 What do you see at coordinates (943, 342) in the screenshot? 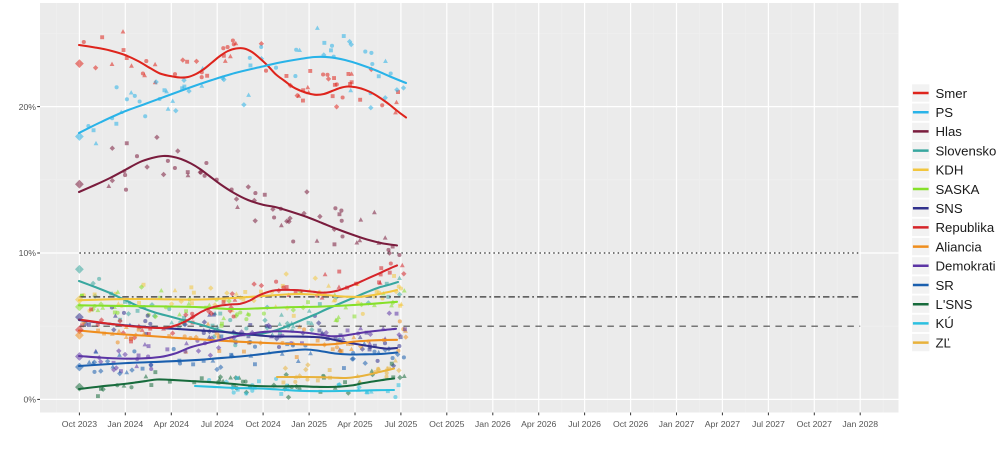
I see `svg-text: ZĽ` at bounding box center [943, 342].